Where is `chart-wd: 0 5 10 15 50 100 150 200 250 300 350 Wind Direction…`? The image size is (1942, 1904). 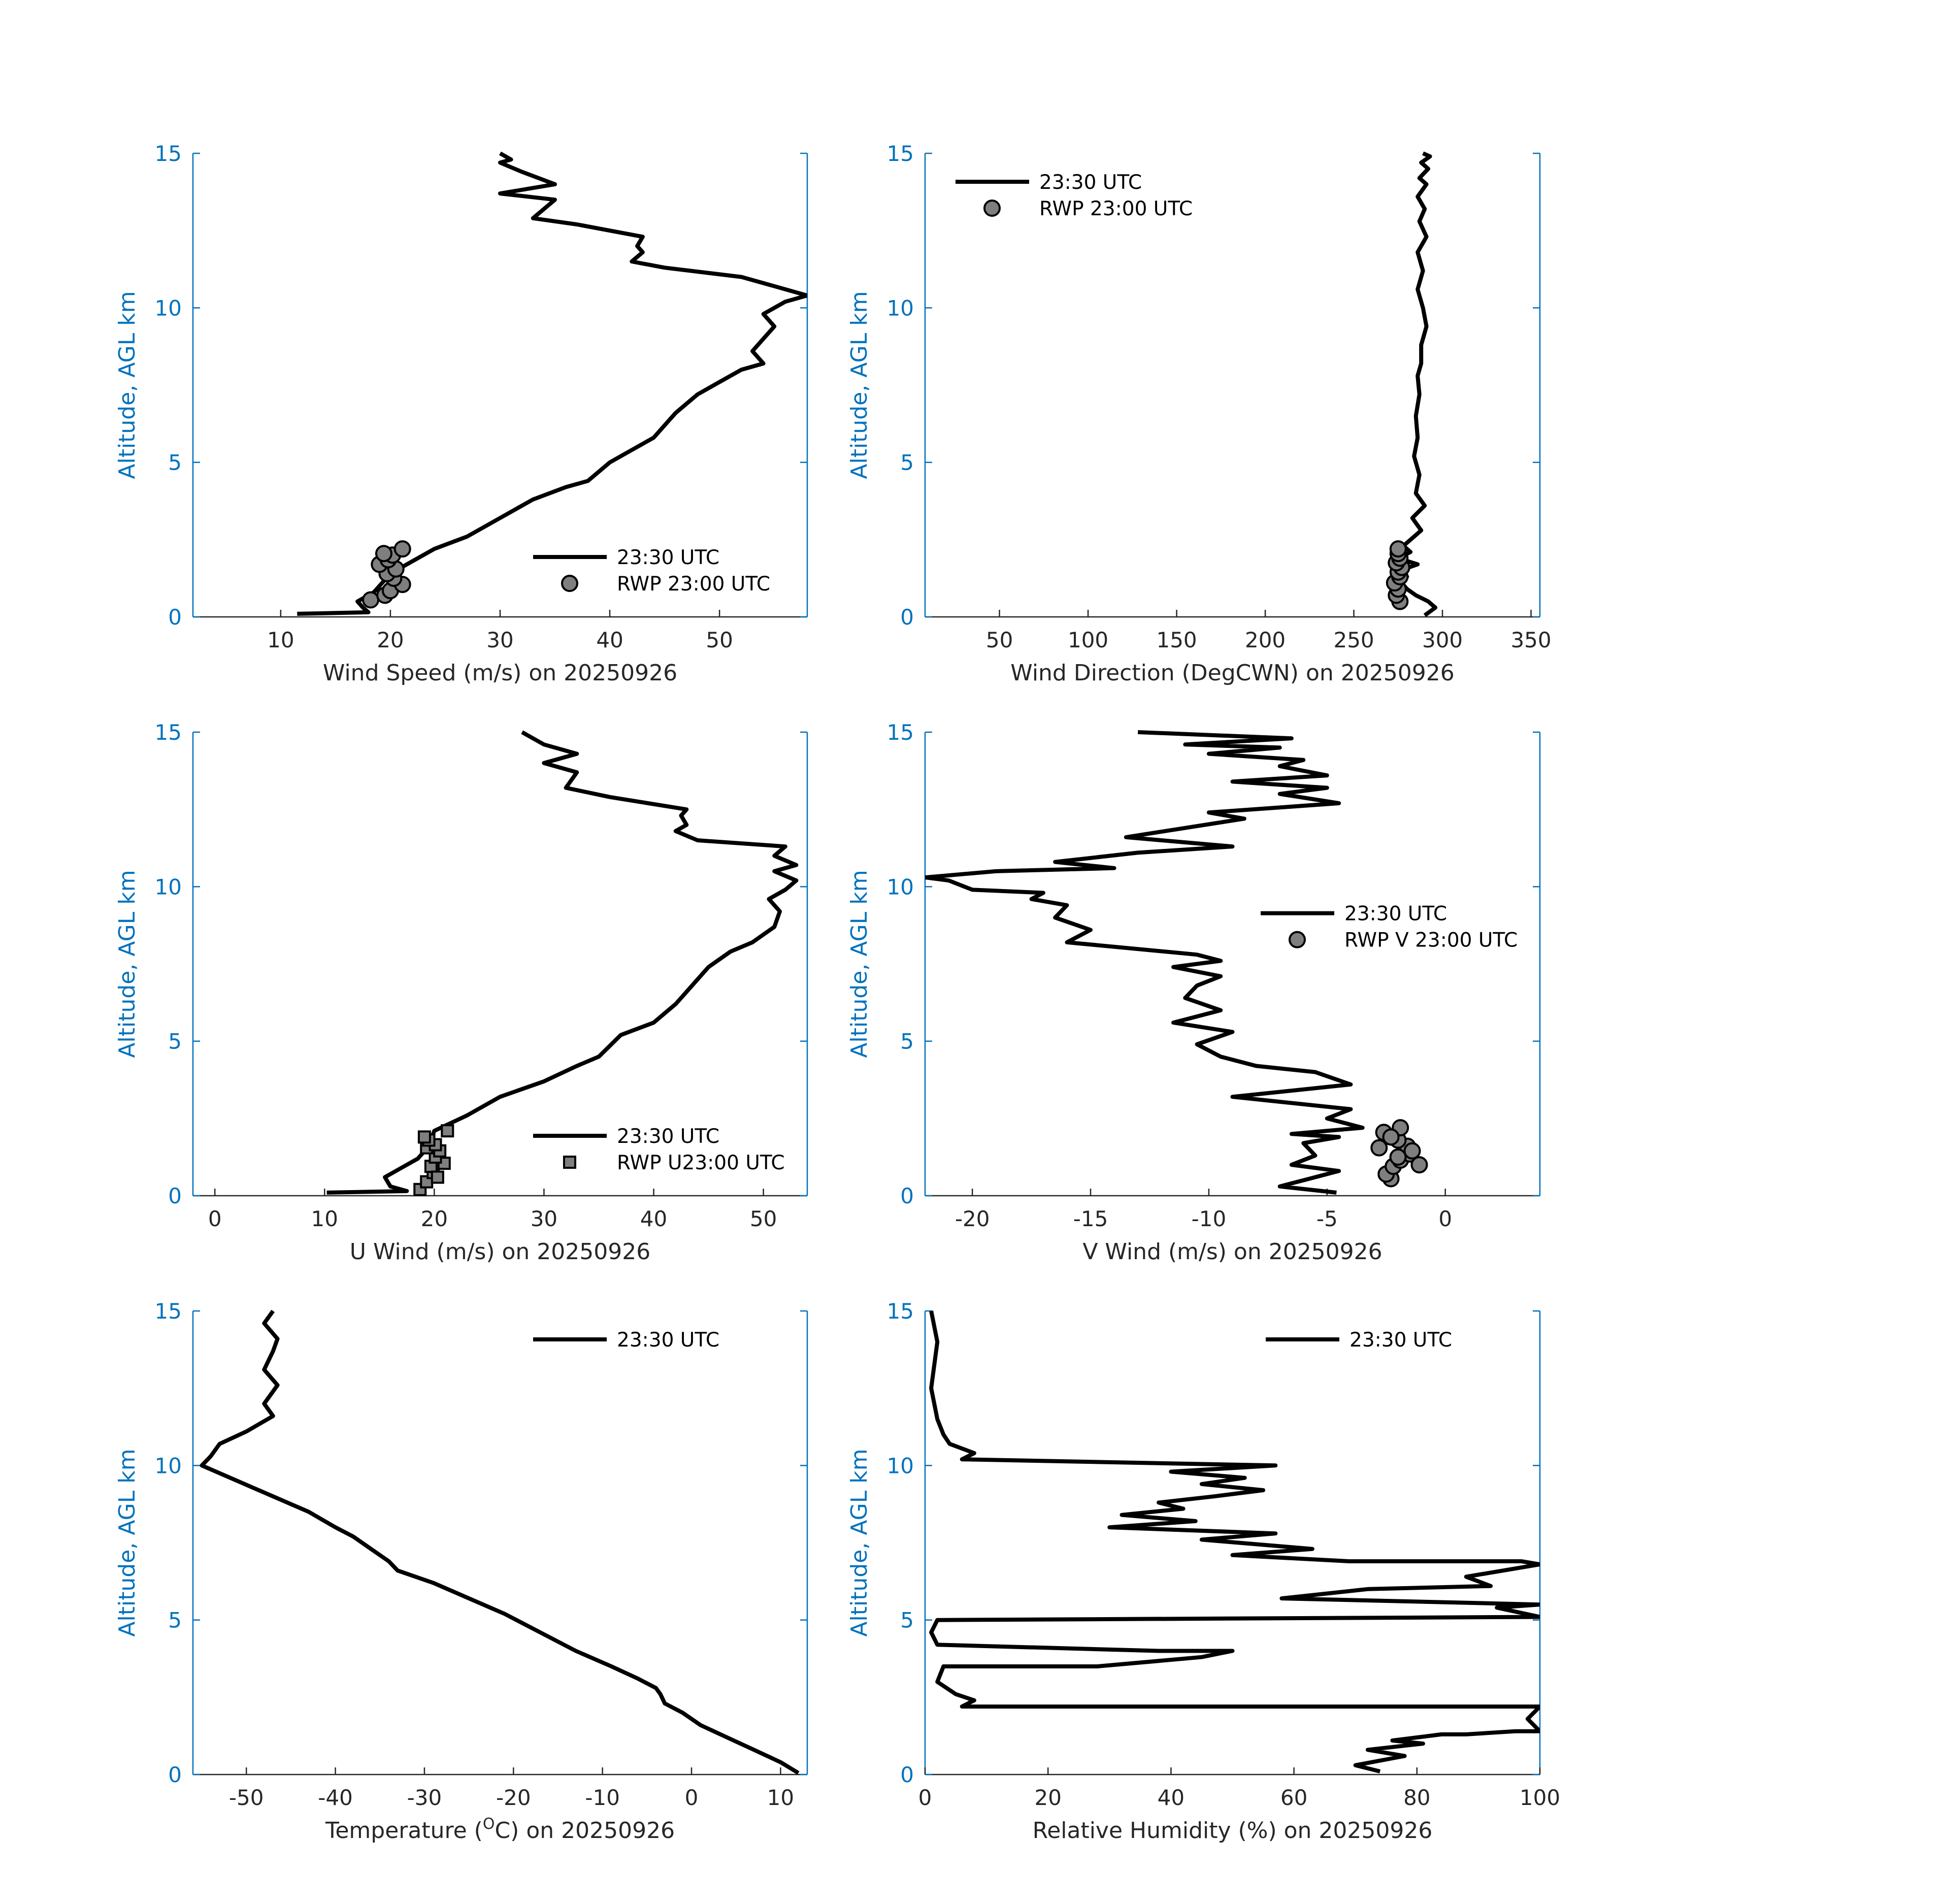 chart-wd: 0 5 10 15 50 100 150 200 250 300 350 Wind Direction… is located at coordinates (1199, 414).